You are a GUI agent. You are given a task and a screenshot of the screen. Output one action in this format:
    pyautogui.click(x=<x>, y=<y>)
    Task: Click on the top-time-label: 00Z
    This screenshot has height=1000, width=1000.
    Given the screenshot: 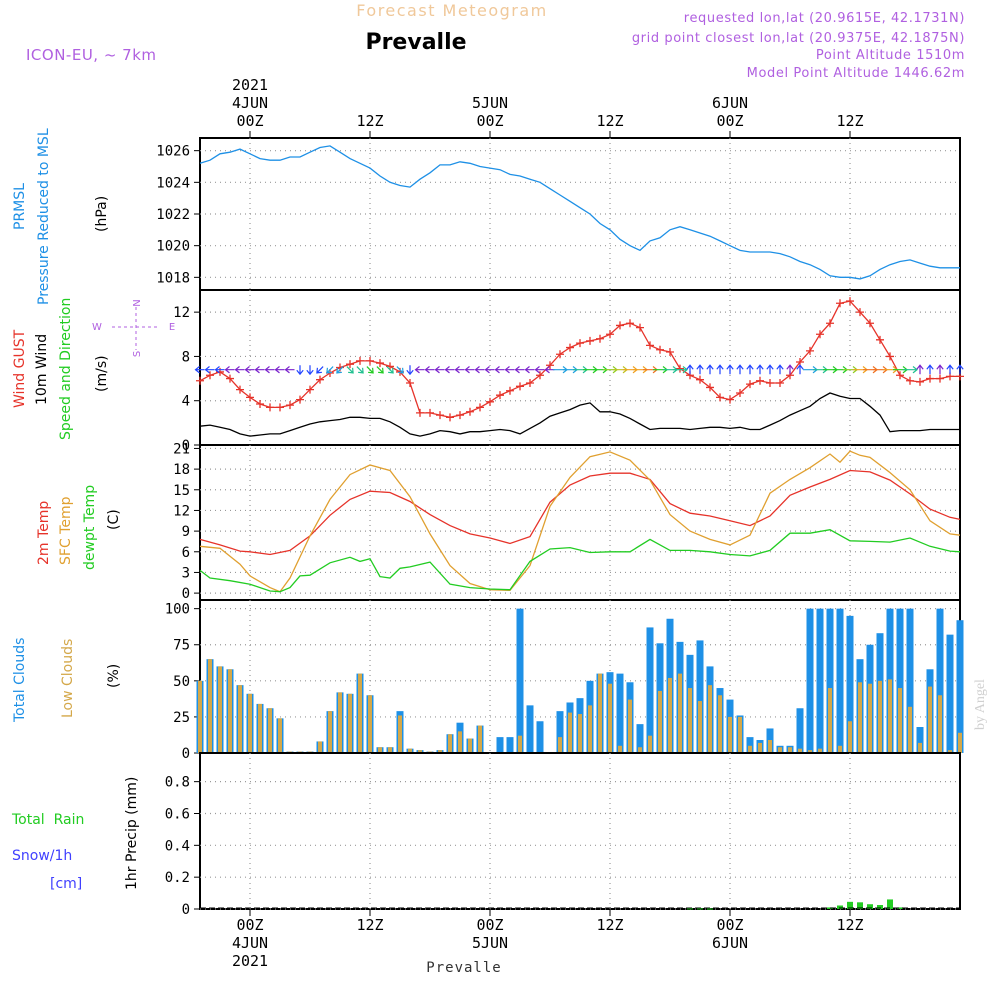 What is the action you would take?
    pyautogui.click(x=729, y=121)
    